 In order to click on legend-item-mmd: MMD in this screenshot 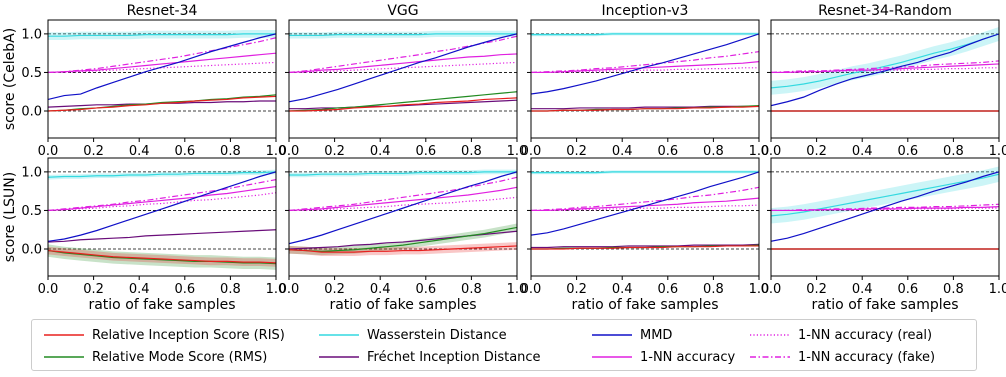, I will do `click(632, 335)`.